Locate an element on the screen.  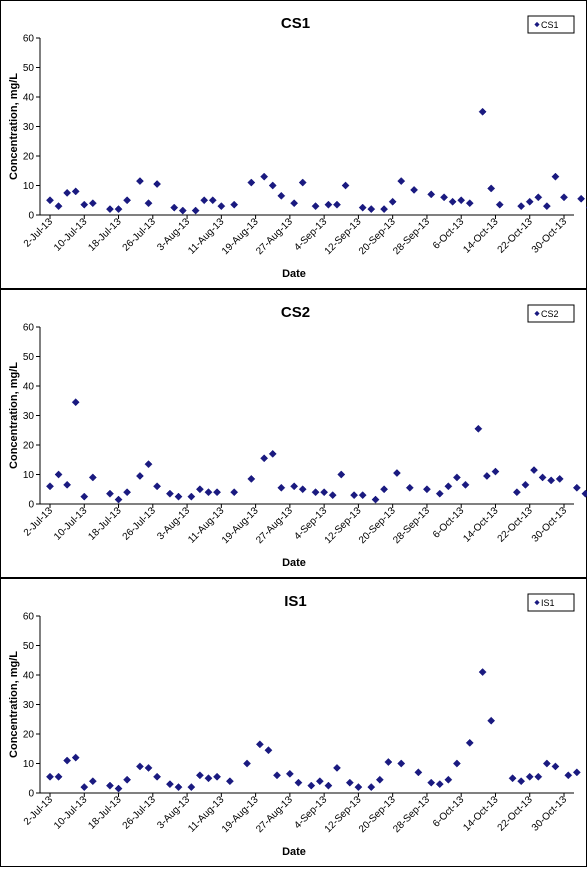
legend-marker is located at coordinates (537, 602).